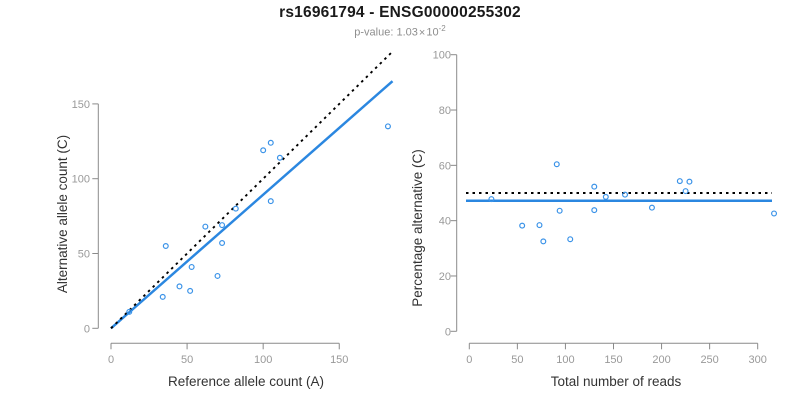 The height and width of the screenshot is (400, 800). I want to click on x-tick-label: 200, so click(661, 360).